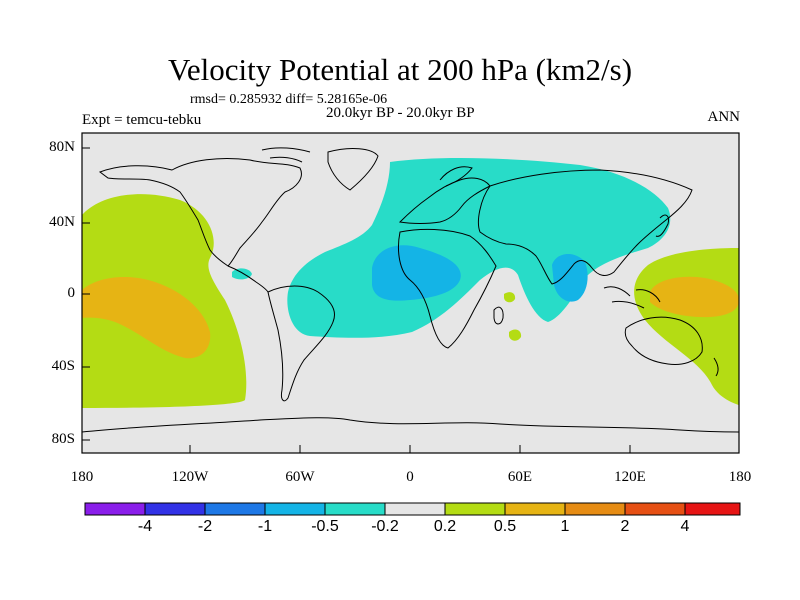 Image resolution: width=800 pixels, height=600 pixels. I want to click on map-title: Velocity Potential at 200 hPa (km2/s), so click(400, 69).